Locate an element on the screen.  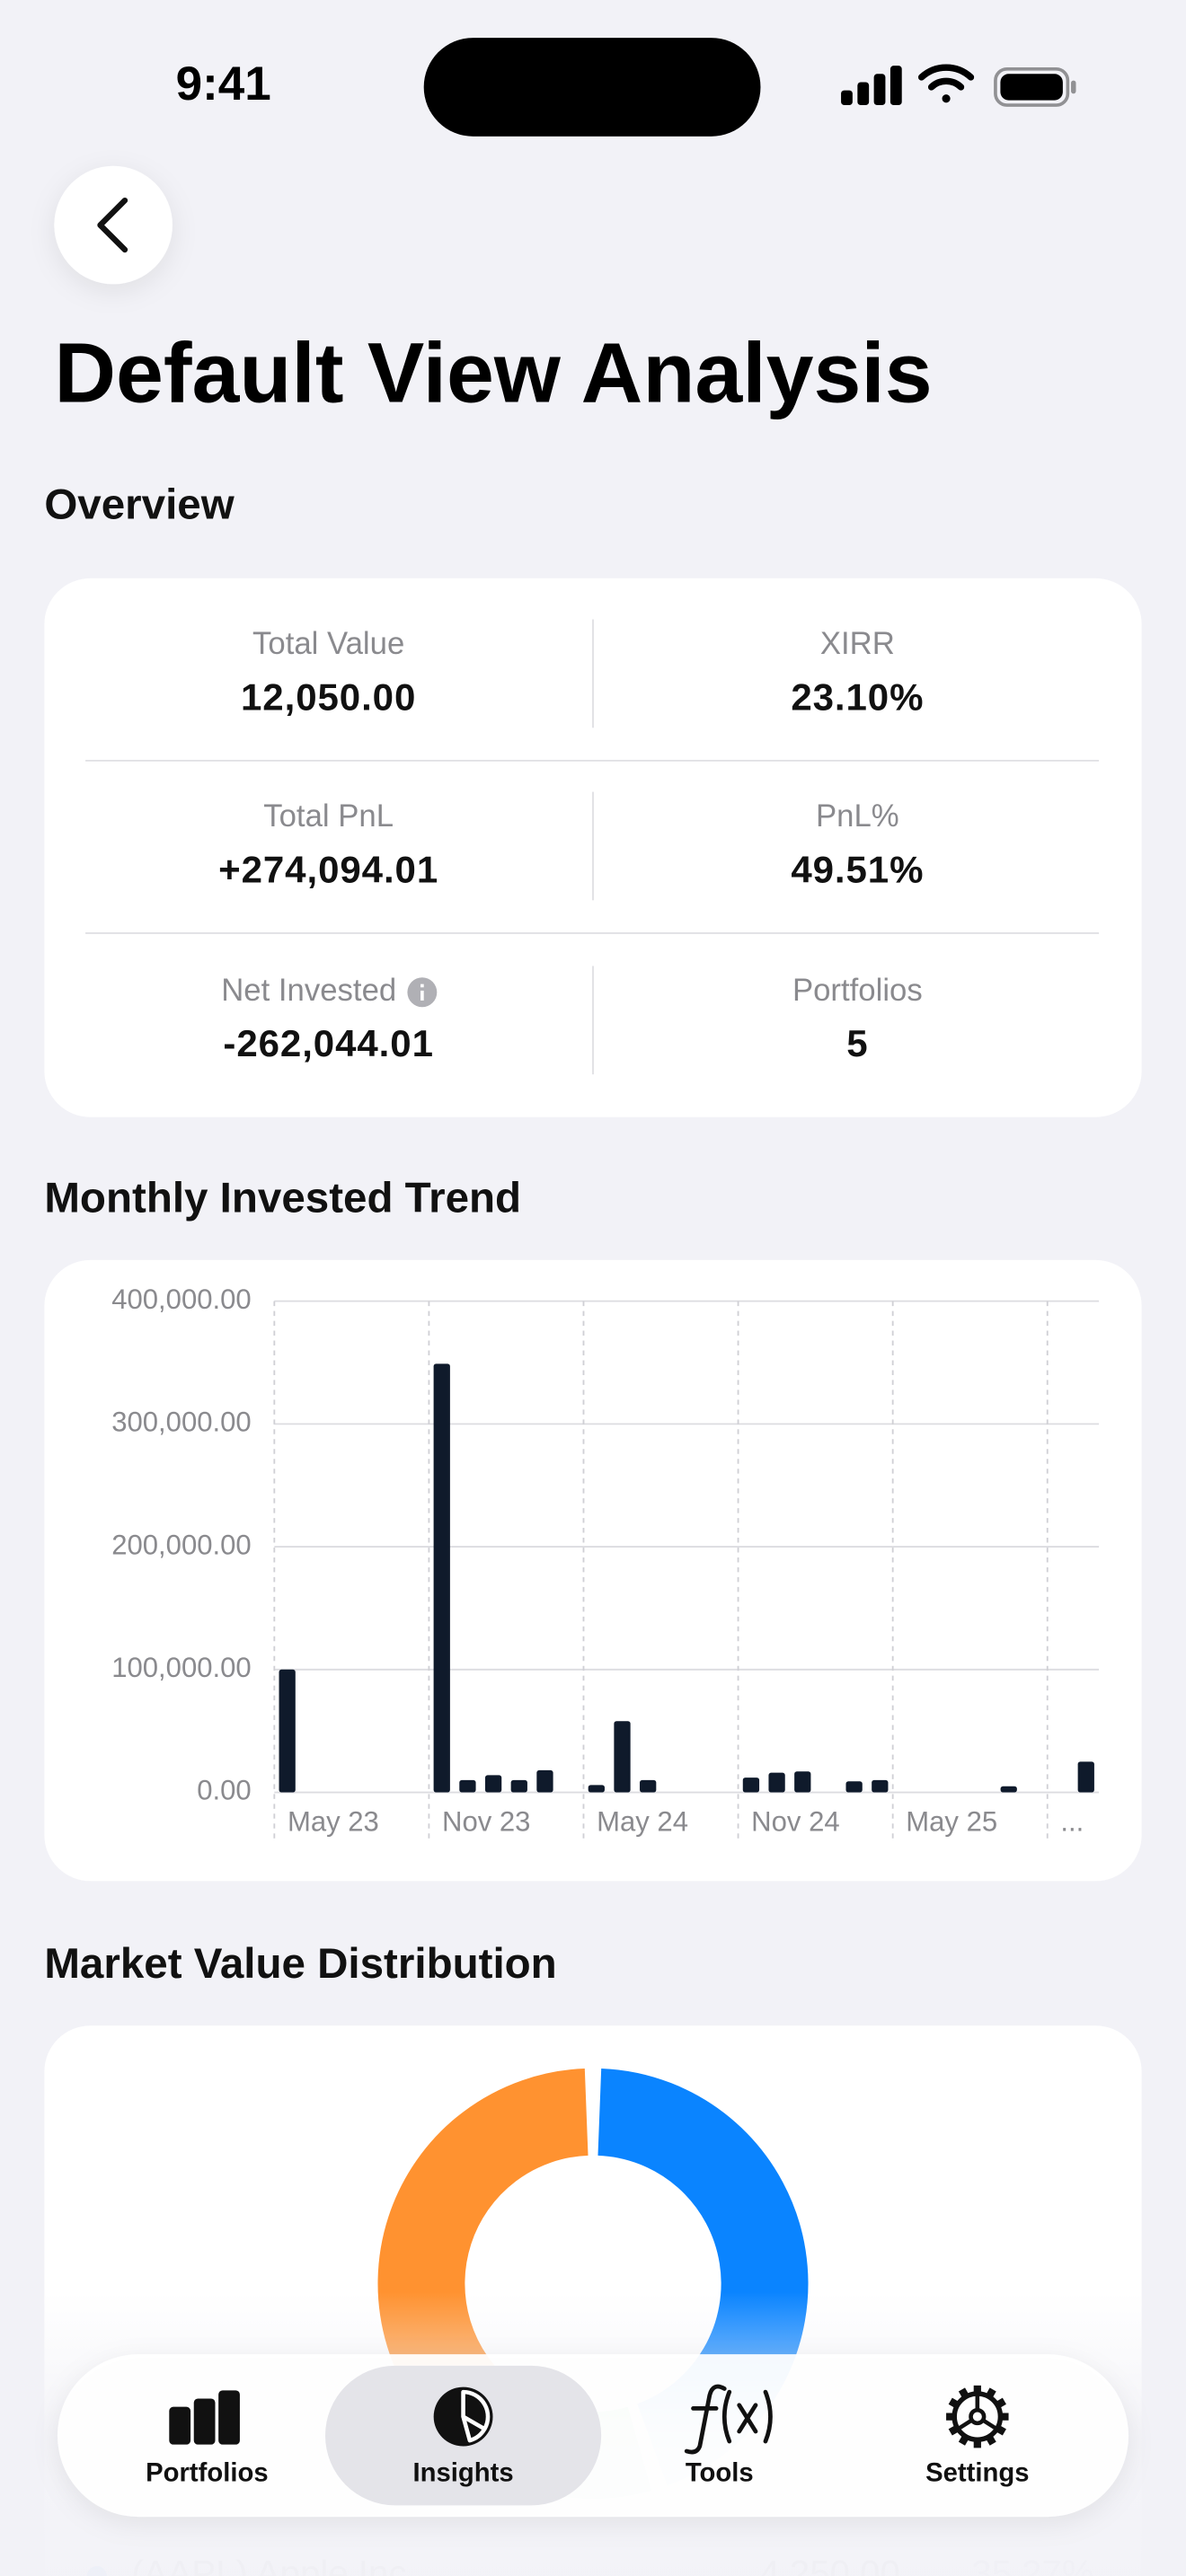
tab-item: Tools is located at coordinates (728, 2435).